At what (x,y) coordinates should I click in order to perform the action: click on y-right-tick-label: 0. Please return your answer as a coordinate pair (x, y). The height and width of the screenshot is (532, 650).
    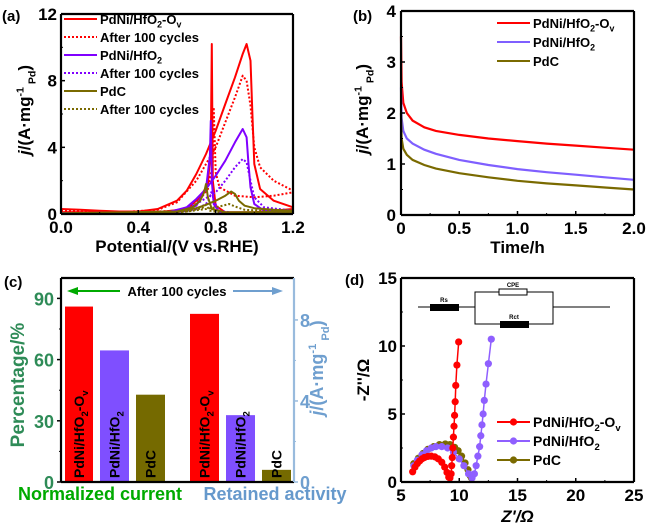
    Looking at the image, I should click on (305, 483).